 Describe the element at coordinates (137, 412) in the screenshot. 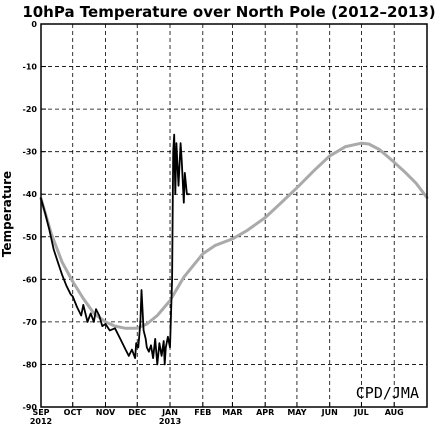

I see `x-tick-label: DEC` at that location.